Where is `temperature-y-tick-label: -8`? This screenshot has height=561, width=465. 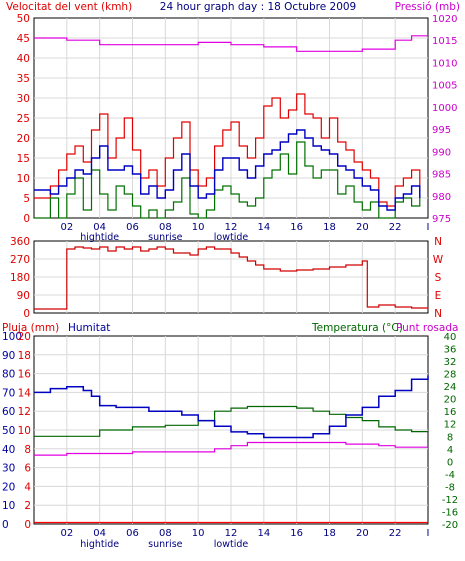
temperature-y-tick-label: -8 is located at coordinates (450, 487).